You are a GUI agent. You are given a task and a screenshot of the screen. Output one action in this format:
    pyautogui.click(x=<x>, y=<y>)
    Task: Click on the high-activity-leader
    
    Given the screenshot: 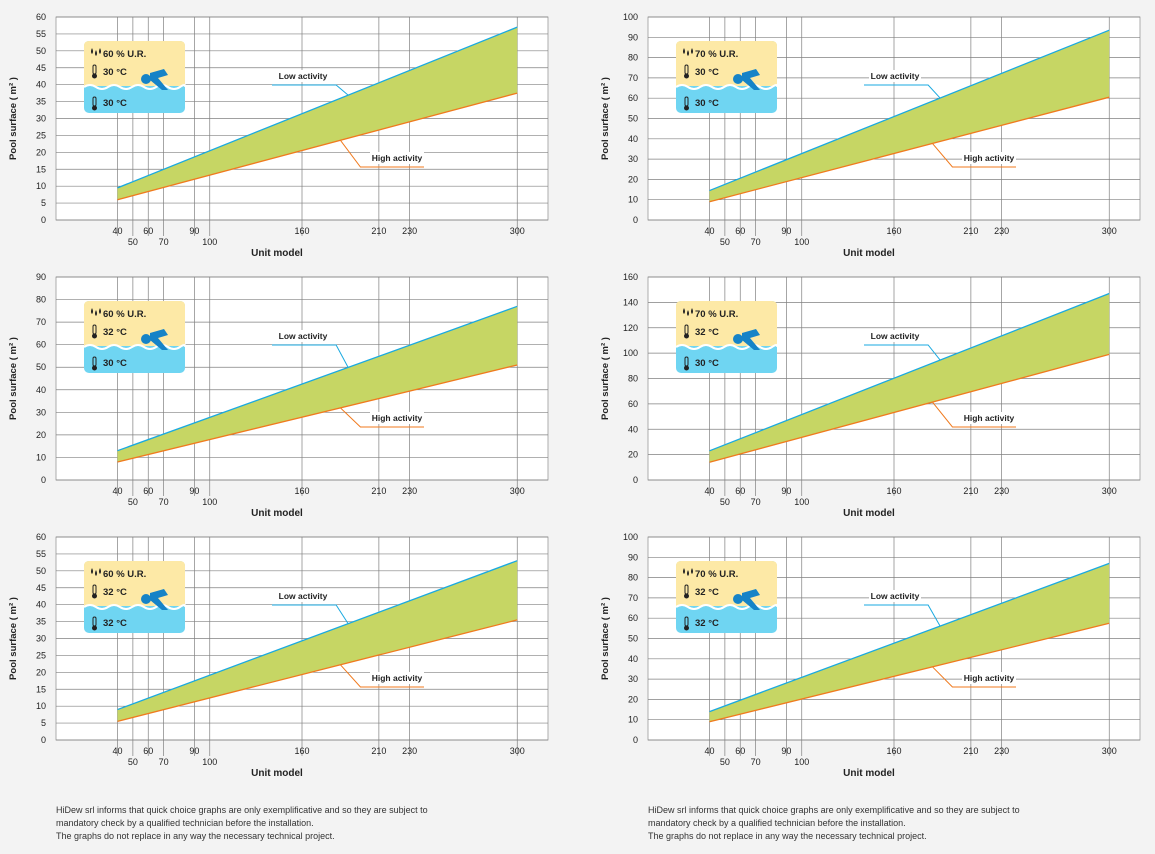 What is the action you would take?
    pyautogui.click(x=974, y=414)
    